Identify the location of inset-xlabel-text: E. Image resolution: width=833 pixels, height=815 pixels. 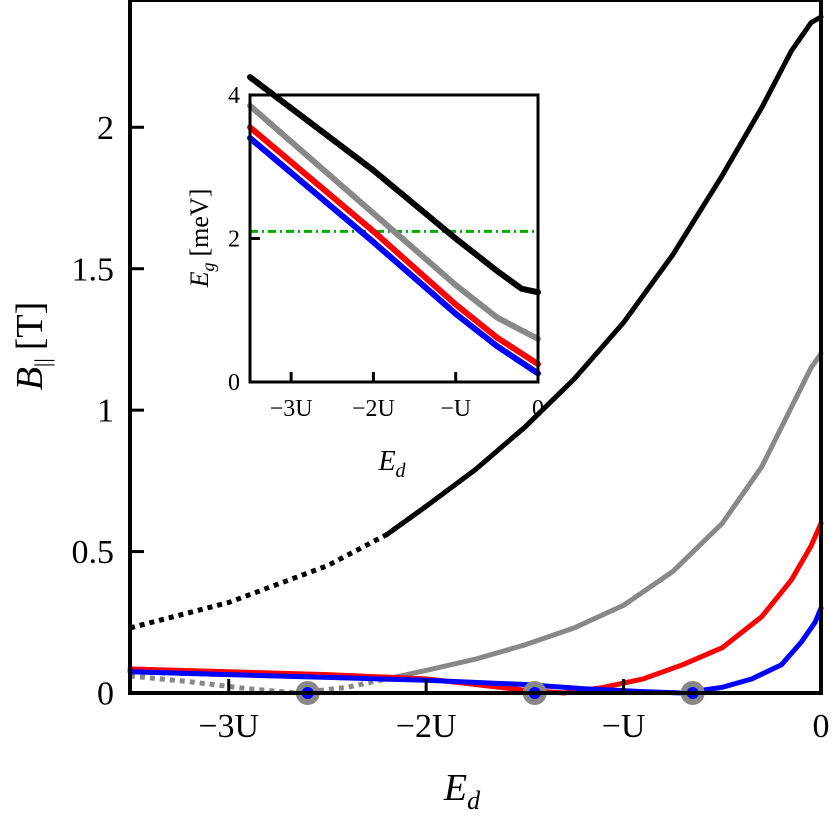
(386, 461).